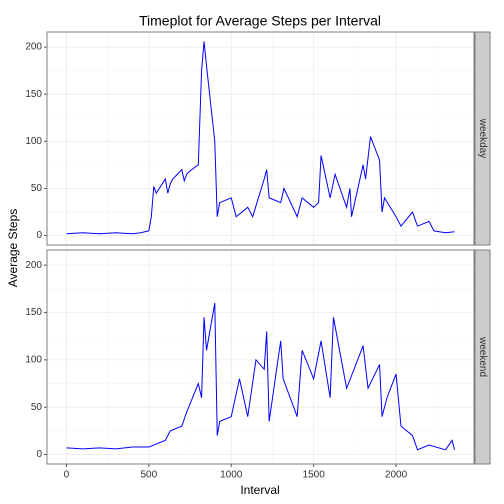 The width and height of the screenshot is (504, 504). I want to click on x-tick-label: 0, so click(67, 475).